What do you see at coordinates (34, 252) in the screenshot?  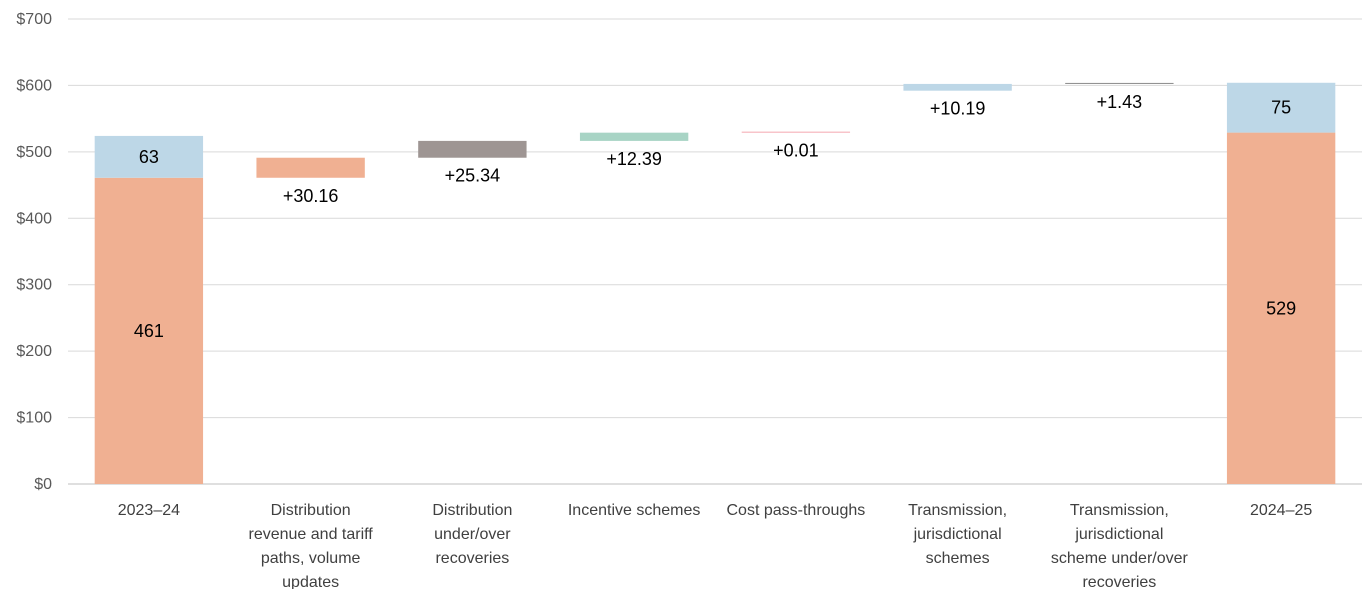 I see `y-axis-tick-labels: $0 $100 $200 $300 $400 $500 $600 $700` at bounding box center [34, 252].